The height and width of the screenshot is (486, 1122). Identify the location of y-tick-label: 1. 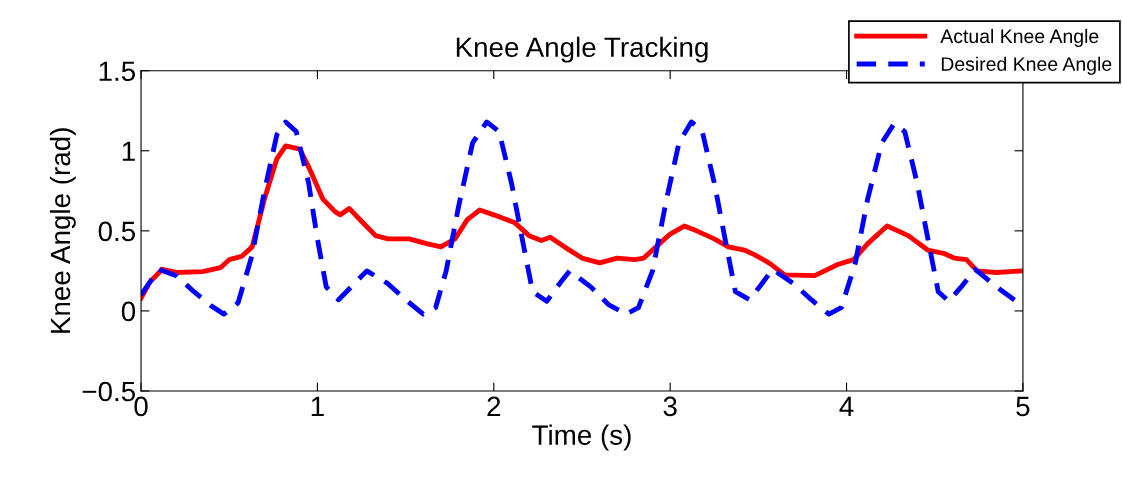
(128, 151).